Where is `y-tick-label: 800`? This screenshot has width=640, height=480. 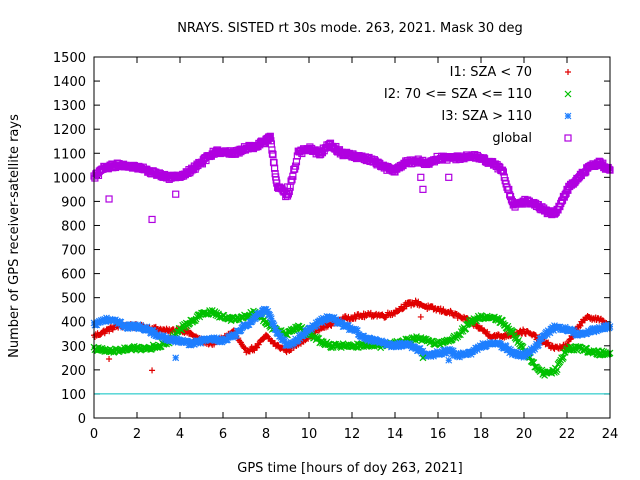
y-tick-label: 800 is located at coordinates (73, 226).